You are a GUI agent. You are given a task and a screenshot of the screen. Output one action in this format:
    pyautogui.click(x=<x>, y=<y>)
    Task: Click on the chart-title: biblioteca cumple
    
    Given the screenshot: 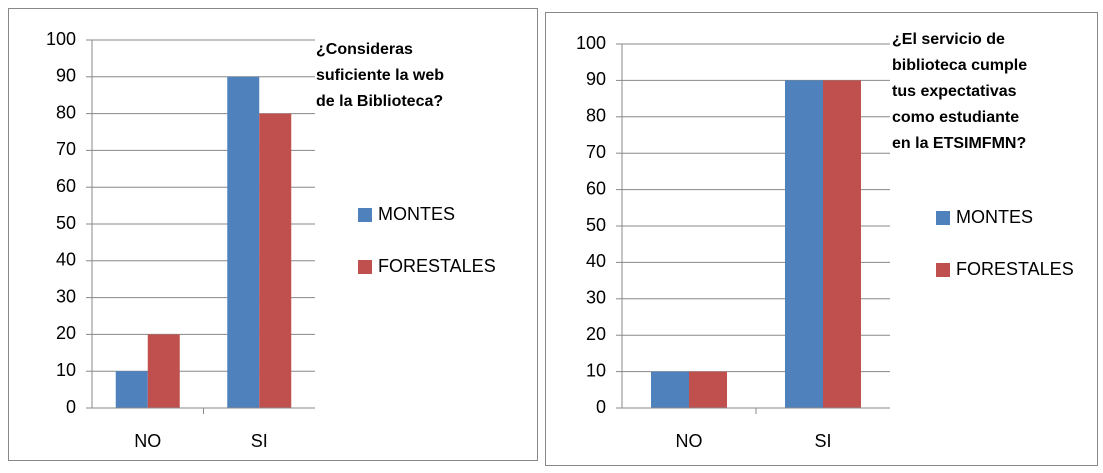 What is the action you would take?
    pyautogui.click(x=959, y=65)
    